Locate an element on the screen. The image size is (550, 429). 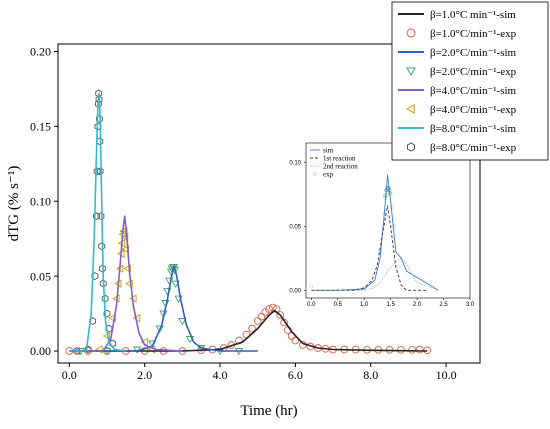
legend-item: β=8.0°C/min⁻¹-sim is located at coordinates (457, 129).